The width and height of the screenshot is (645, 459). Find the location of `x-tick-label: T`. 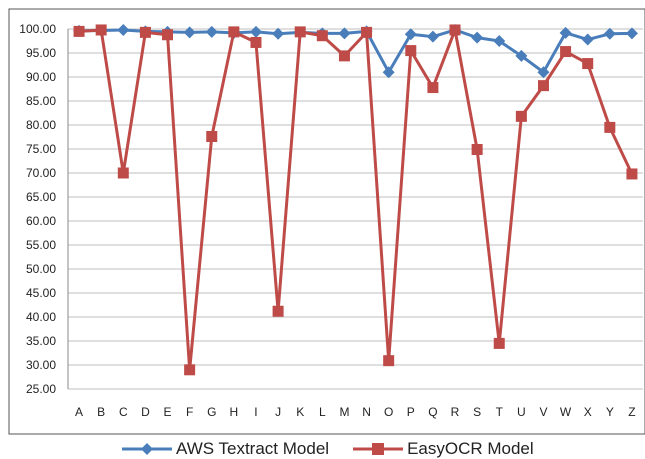

x-tick-label: T is located at coordinates (500, 412).